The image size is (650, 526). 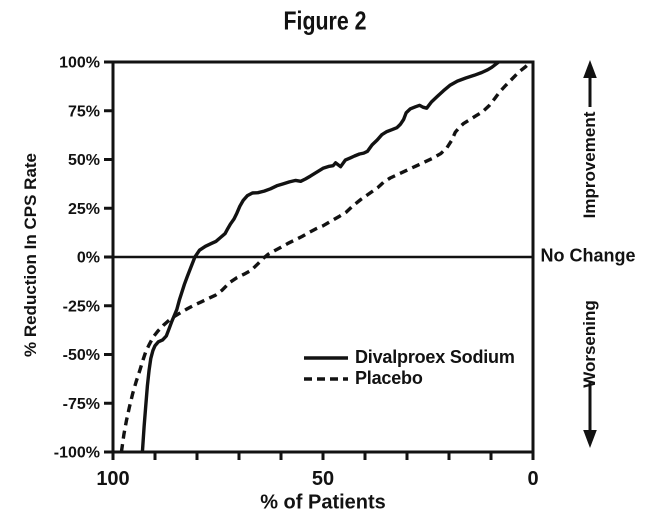 I want to click on dashed-line-swatch, so click(x=326, y=378).